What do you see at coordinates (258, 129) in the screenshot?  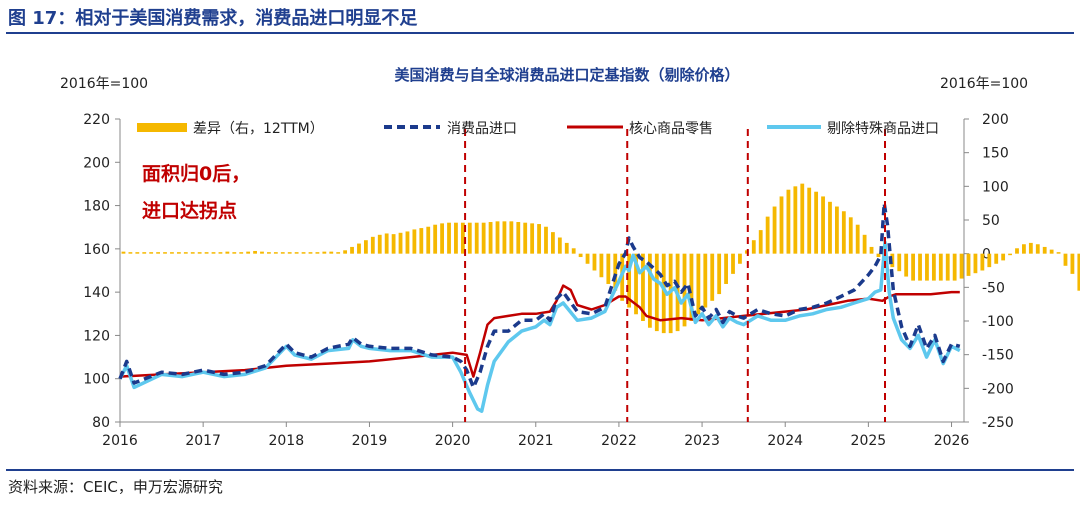 I see `legend-label-diff: 差异（右，12TTM）` at bounding box center [258, 129].